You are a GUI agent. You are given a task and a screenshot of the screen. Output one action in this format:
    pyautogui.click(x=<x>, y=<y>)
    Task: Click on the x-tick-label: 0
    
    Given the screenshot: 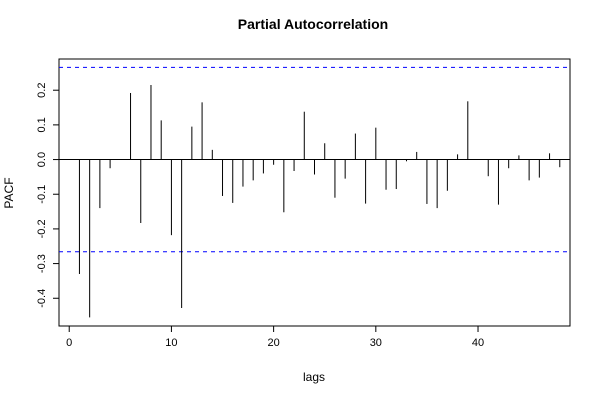 What is the action you would take?
    pyautogui.click(x=69, y=343)
    